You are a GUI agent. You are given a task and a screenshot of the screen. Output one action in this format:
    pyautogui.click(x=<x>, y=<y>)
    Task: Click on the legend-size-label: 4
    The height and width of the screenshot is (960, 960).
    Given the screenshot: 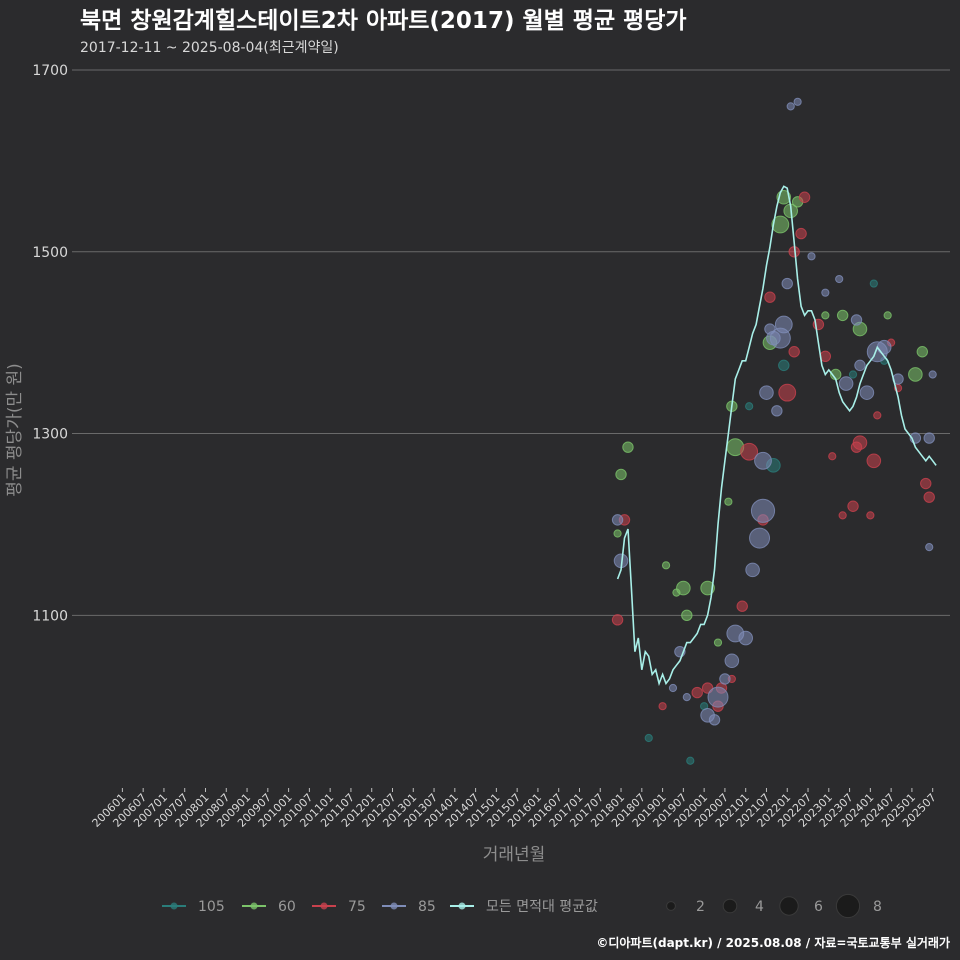 What is the action you would take?
    pyautogui.click(x=759, y=907)
    